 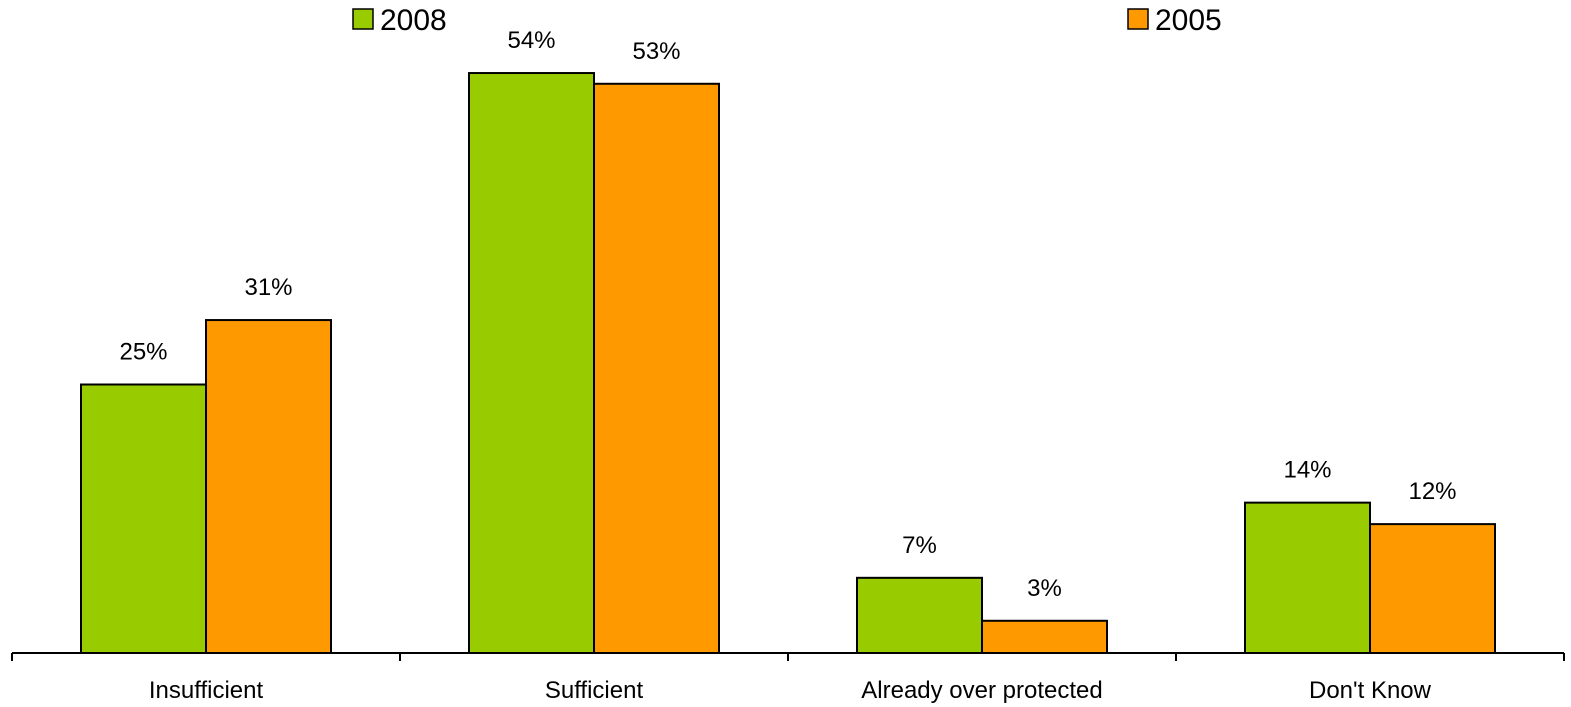 I want to click on legend-label-2005: 2005, so click(x=1188, y=20).